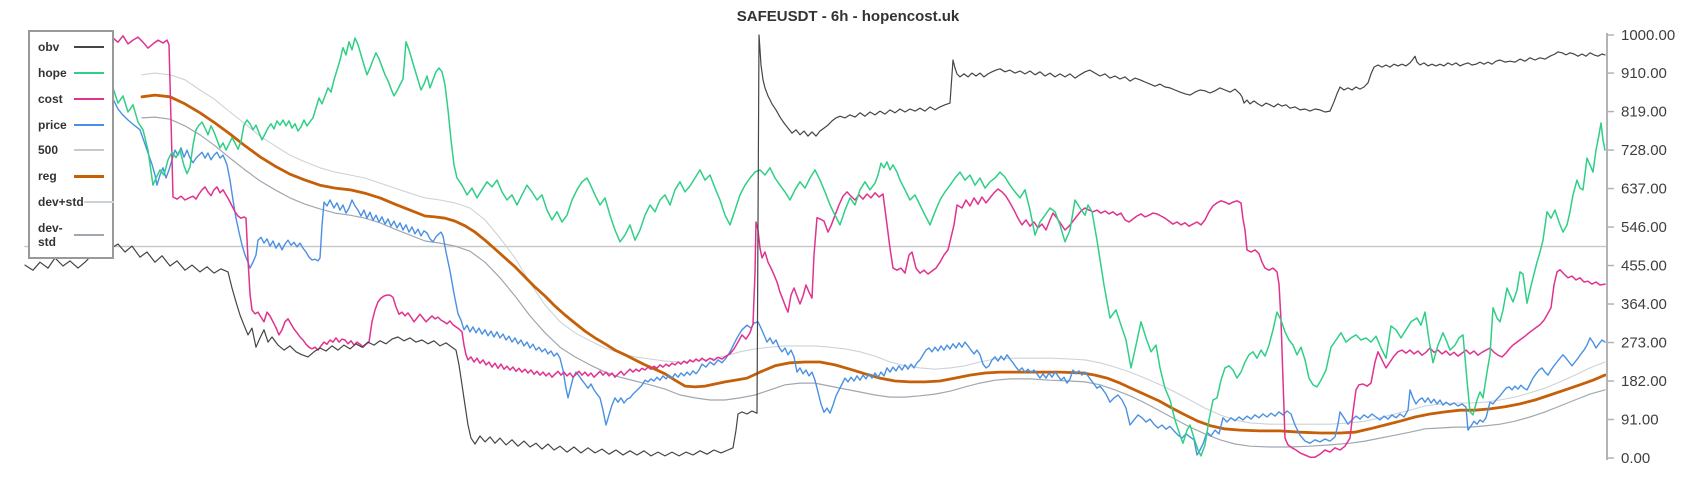 The image size is (1700, 500). What do you see at coordinates (71, 176) in the screenshot?
I see `legend-item-reg: reg` at bounding box center [71, 176].